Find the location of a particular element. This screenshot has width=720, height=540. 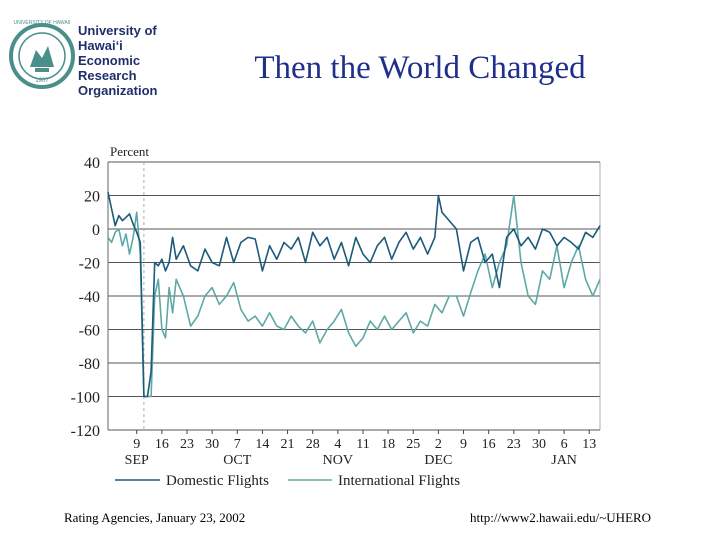

y-tick-label: -80 is located at coordinates (89, 364).